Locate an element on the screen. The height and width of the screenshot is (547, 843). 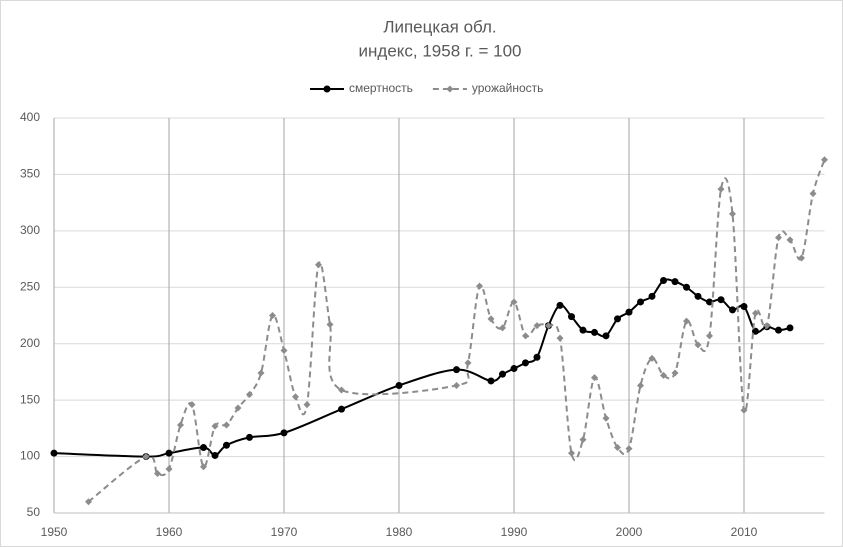
x-tick-label: 1960 is located at coordinates (169, 532).